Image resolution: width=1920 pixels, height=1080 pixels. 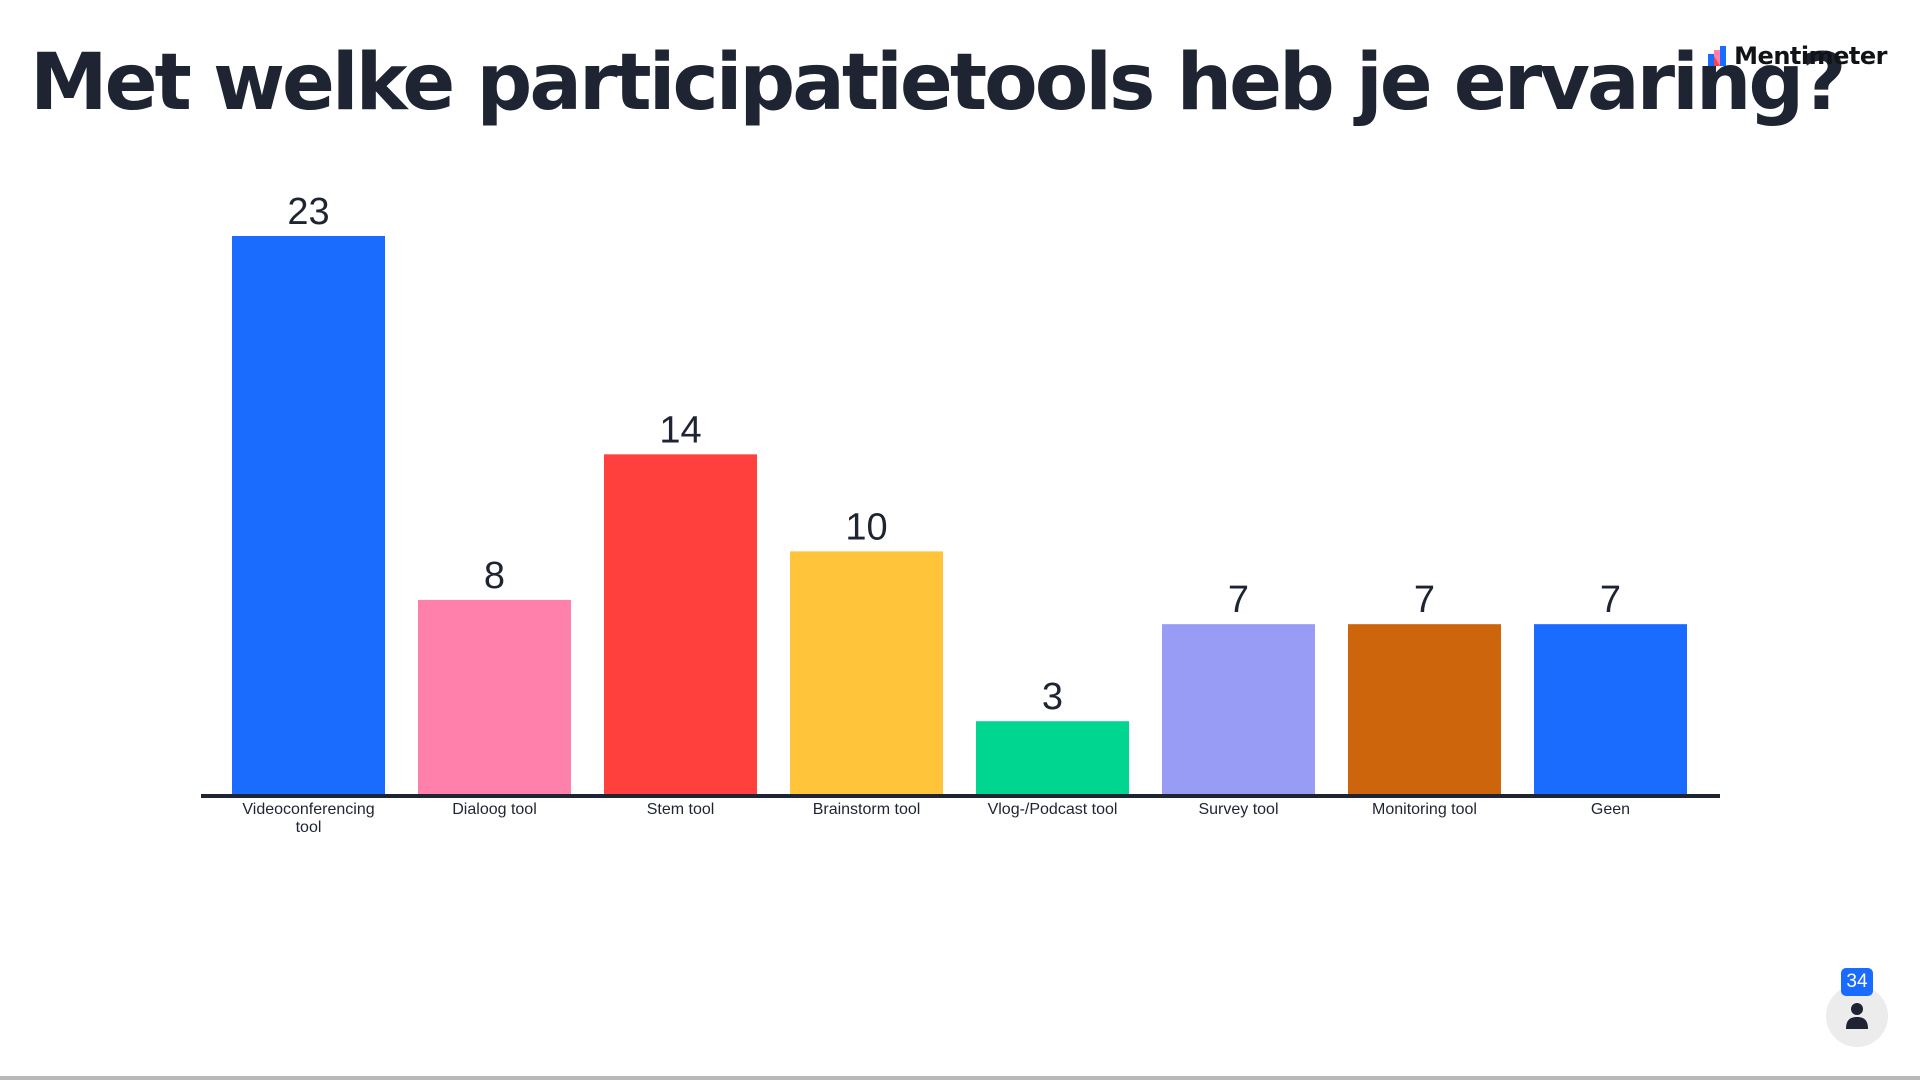 I want to click on bar-value-label: 3, so click(x=1052, y=697).